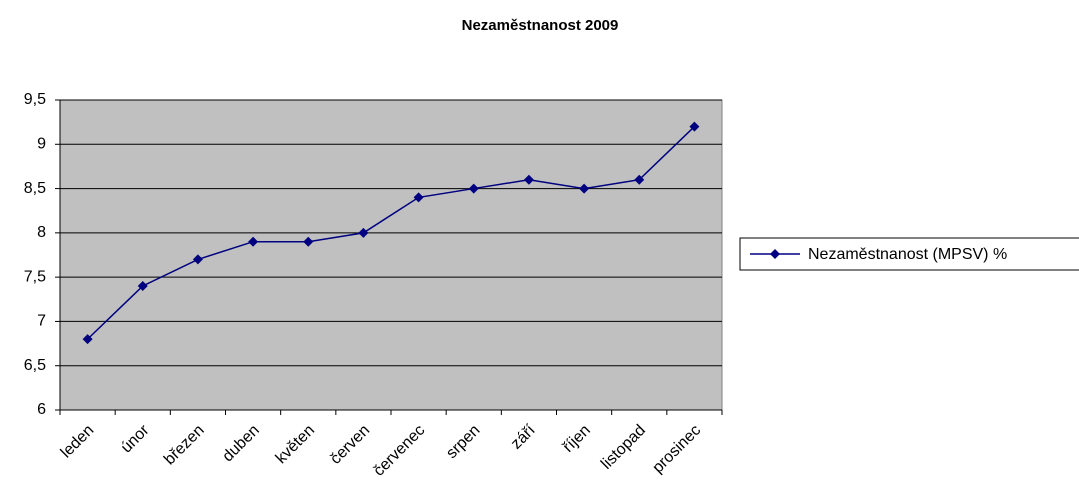  What do you see at coordinates (907, 254) in the screenshot?
I see `legend-label: Nezaměstnanost (MPSV) %` at bounding box center [907, 254].